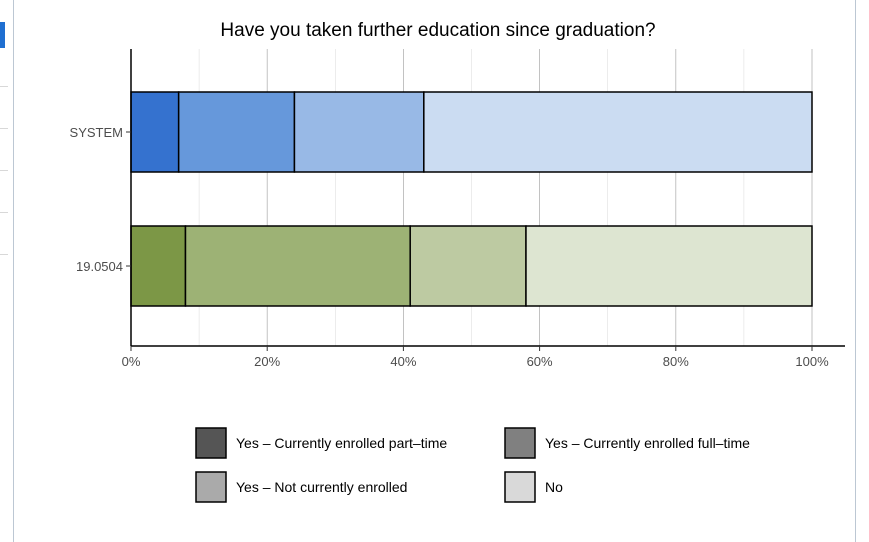 Image resolution: width=869 pixels, height=542 pixels. Describe the element at coordinates (812, 361) in the screenshot. I see `x-tick-label: 100%` at that location.